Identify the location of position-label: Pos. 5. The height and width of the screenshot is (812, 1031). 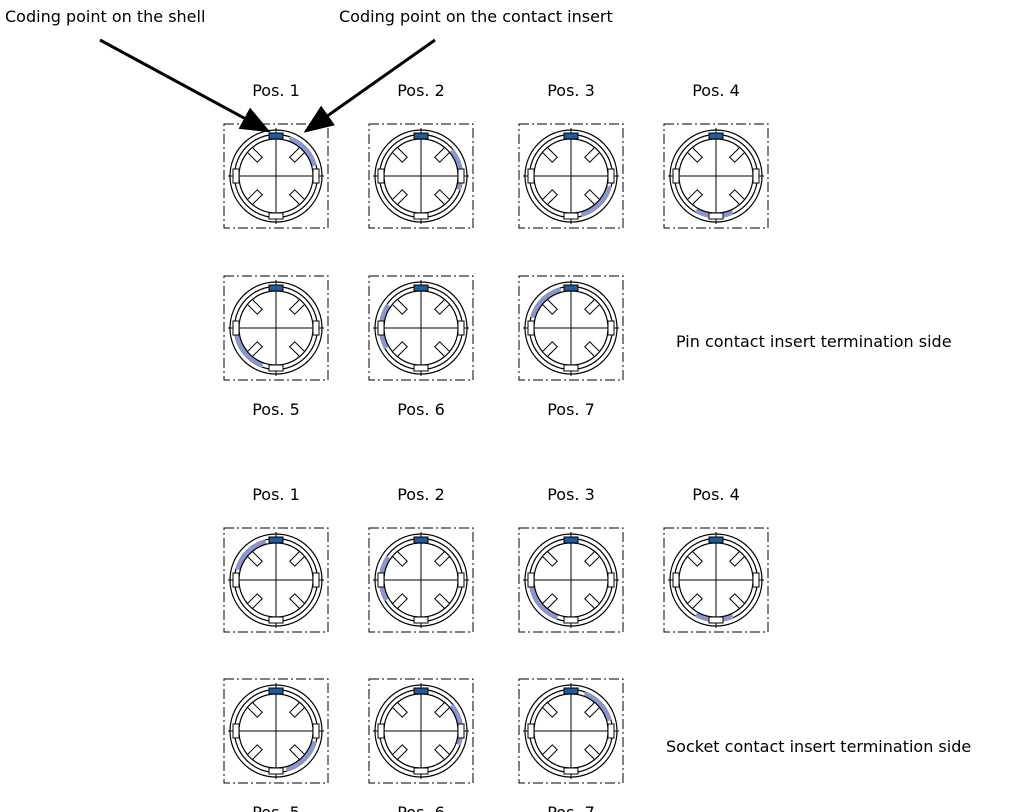
(276, 807).